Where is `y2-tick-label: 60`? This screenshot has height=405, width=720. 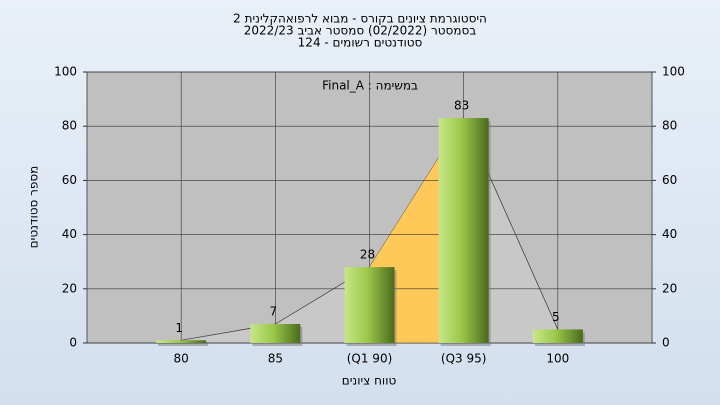
y2-tick-label: 60 is located at coordinates (669, 180).